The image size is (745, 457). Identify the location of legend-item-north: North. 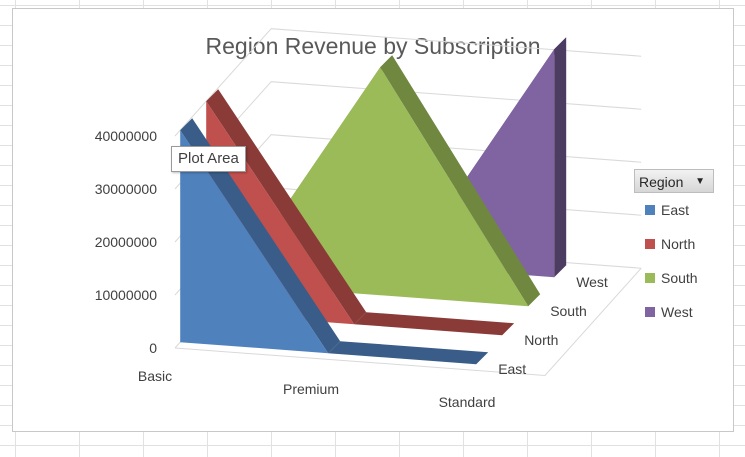
(679, 244).